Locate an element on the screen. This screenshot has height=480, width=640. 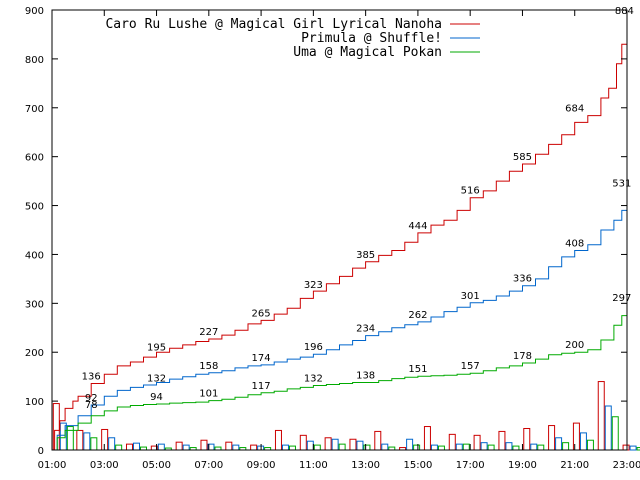
data-label: 297 is located at coordinates (621, 298).